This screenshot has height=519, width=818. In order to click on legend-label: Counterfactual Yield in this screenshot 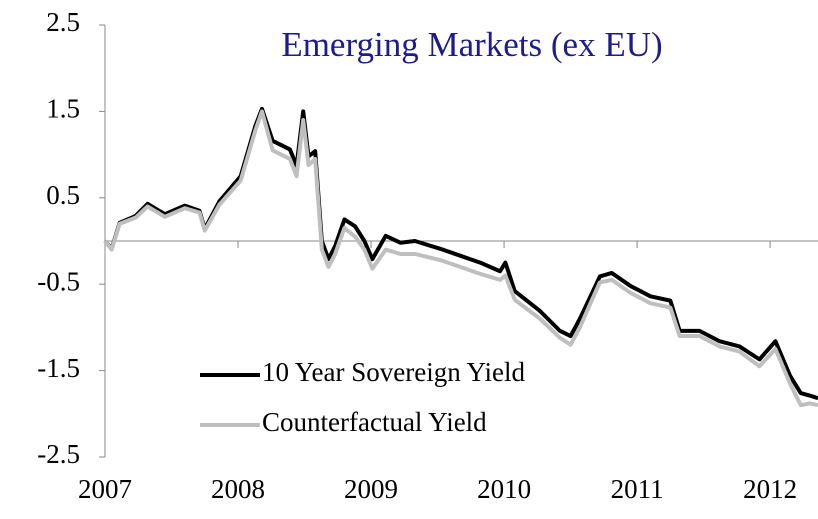, I will do `click(374, 422)`.